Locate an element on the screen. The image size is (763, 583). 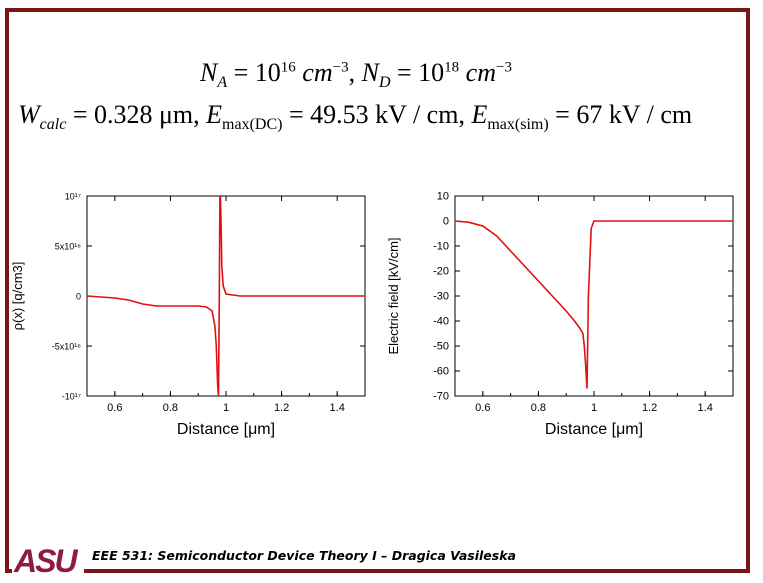
y-tick-label: -40 is located at coordinates (441, 322).